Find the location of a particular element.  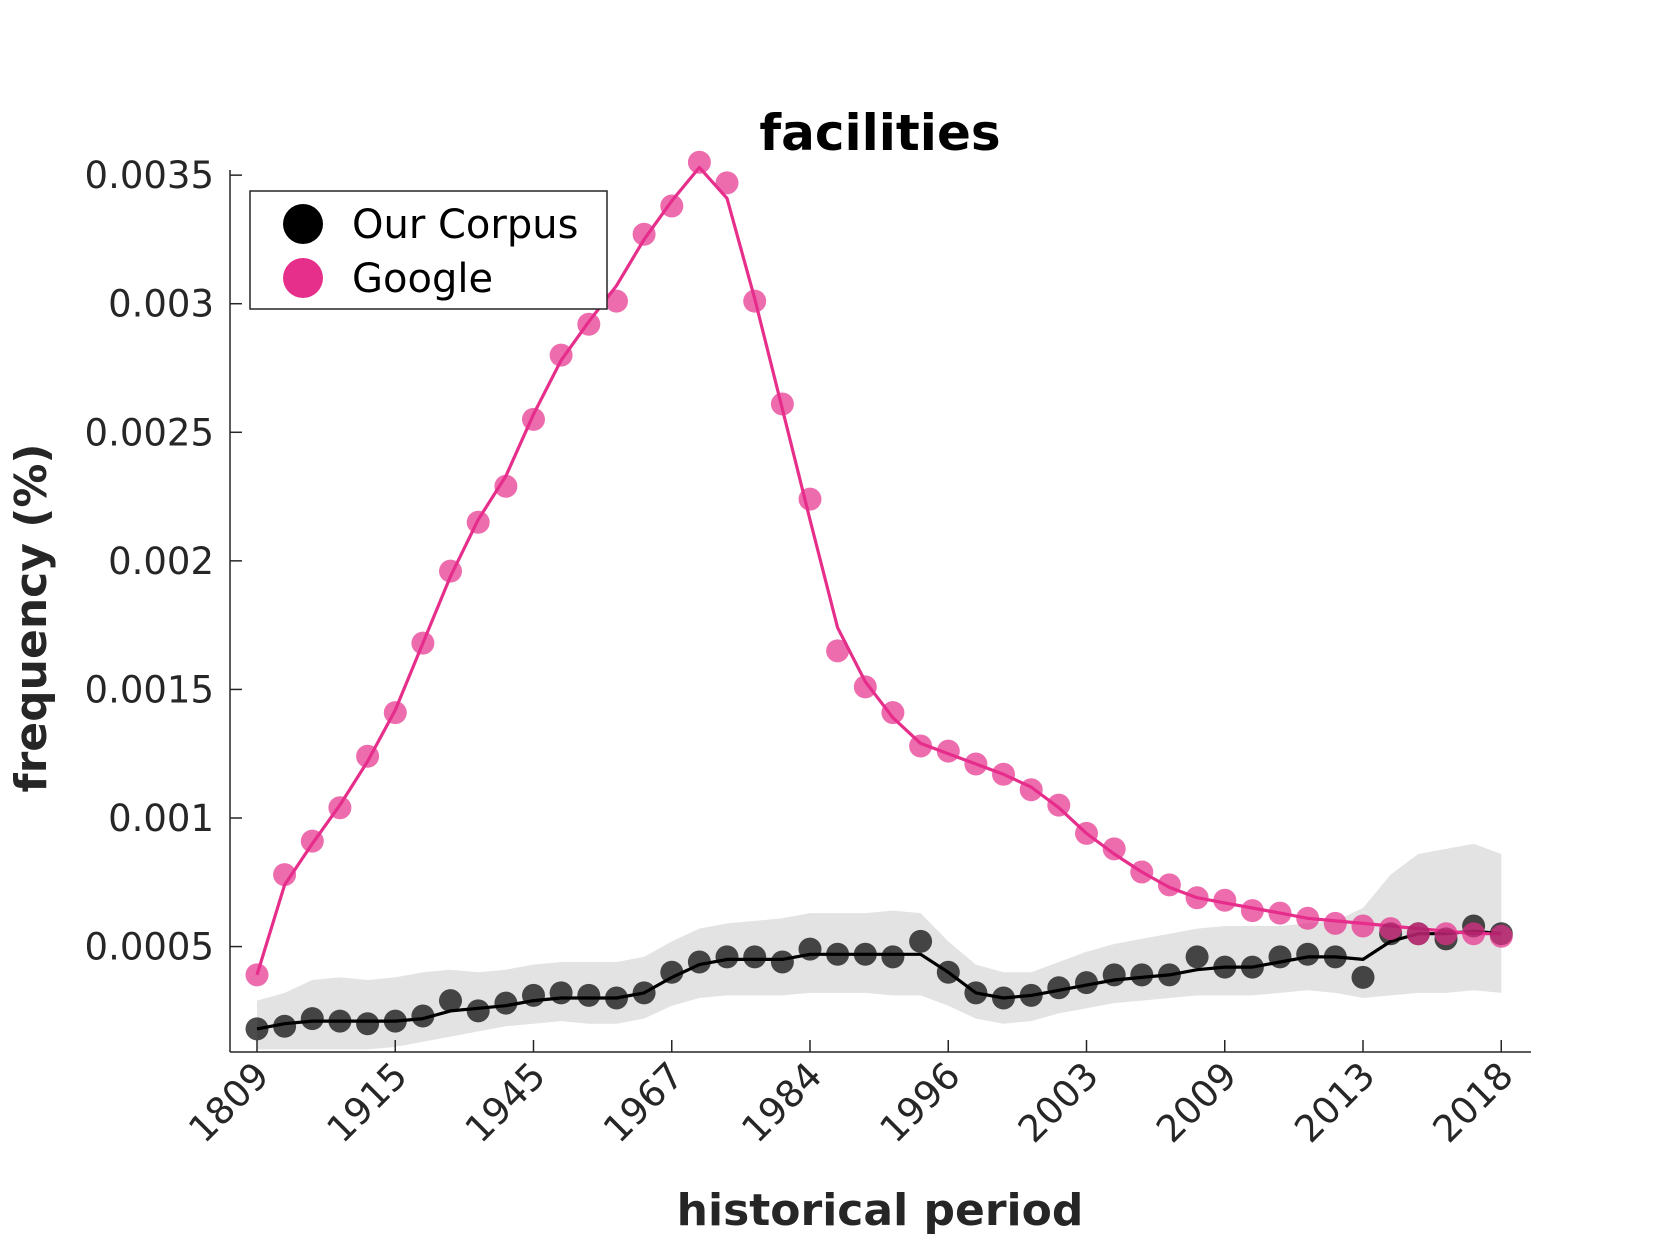

x-tick-label: 1984 is located at coordinates (781, 1102).